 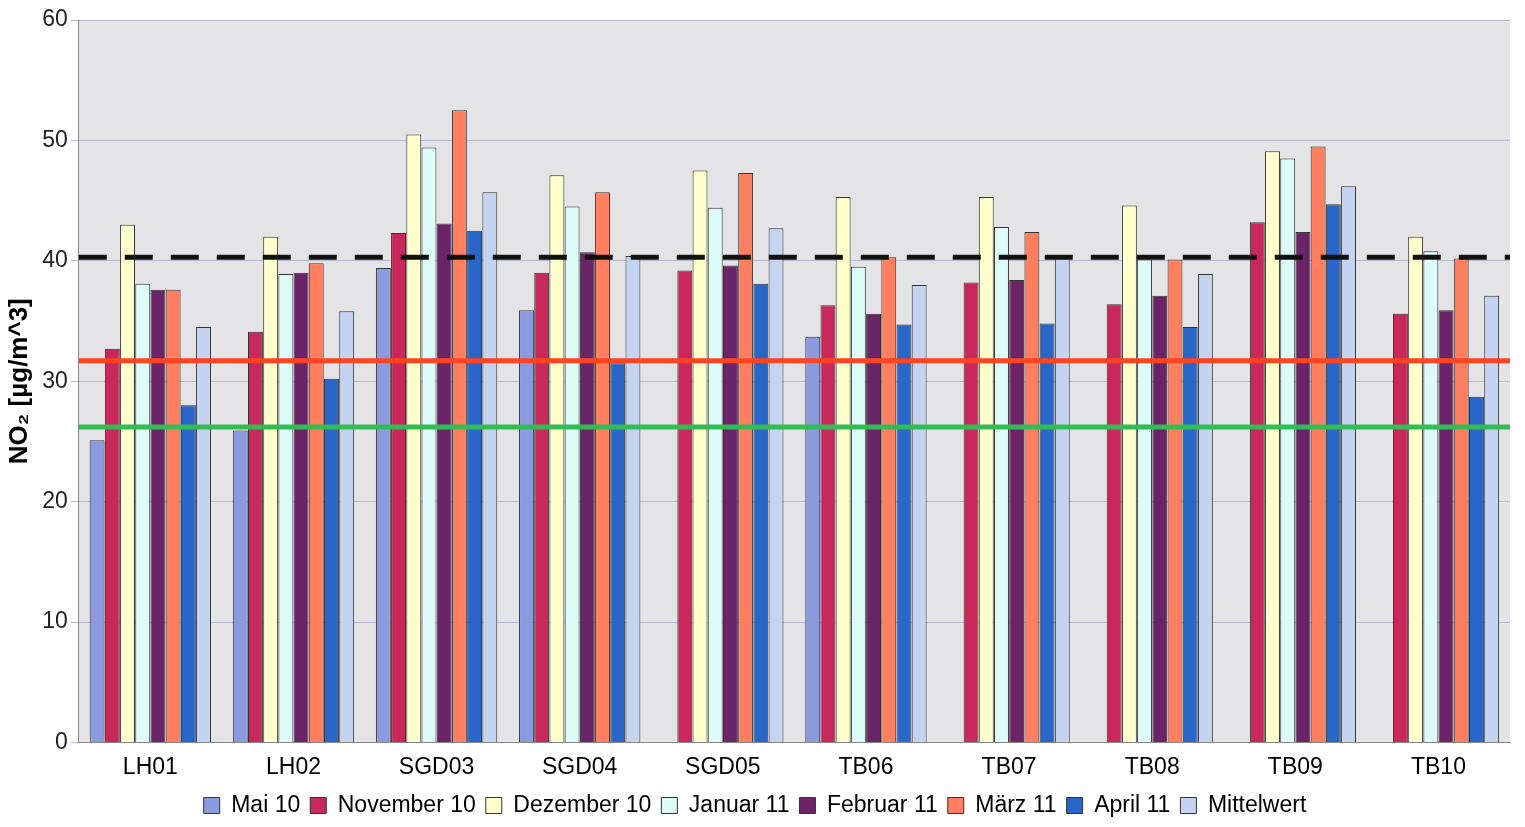 I want to click on x-tick-label: SGD05, so click(x=723, y=765).